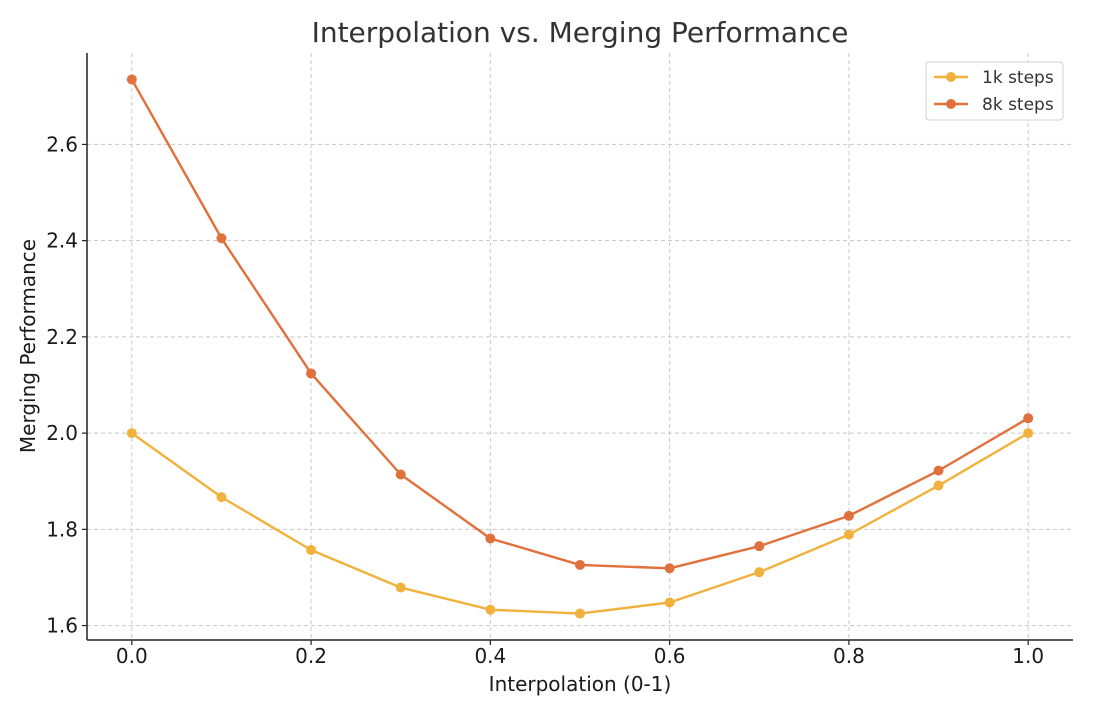 This screenshot has width=1100, height=702. I want to click on legend-entry: 1k steps, so click(994, 78).